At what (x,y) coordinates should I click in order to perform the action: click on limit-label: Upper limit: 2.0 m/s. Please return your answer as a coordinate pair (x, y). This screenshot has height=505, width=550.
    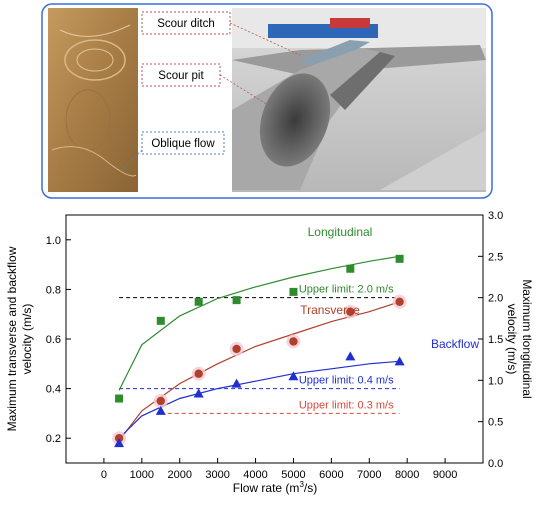
    Looking at the image, I should click on (346, 290).